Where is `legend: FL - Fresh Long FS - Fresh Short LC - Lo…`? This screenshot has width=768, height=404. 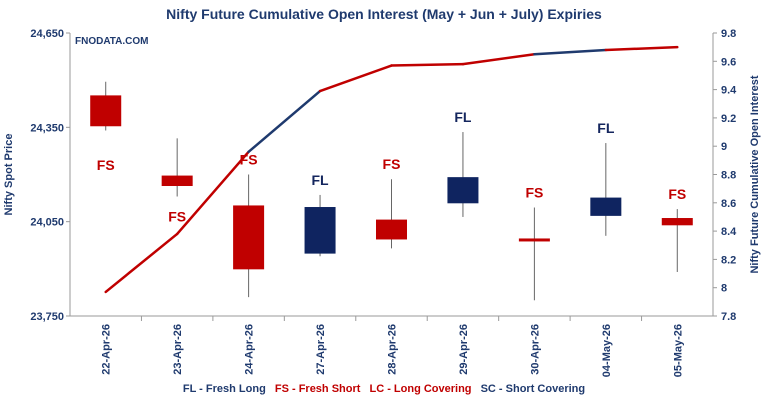 legend: FL - Fresh Long FS - Fresh Short LC - Lo… is located at coordinates (384, 389).